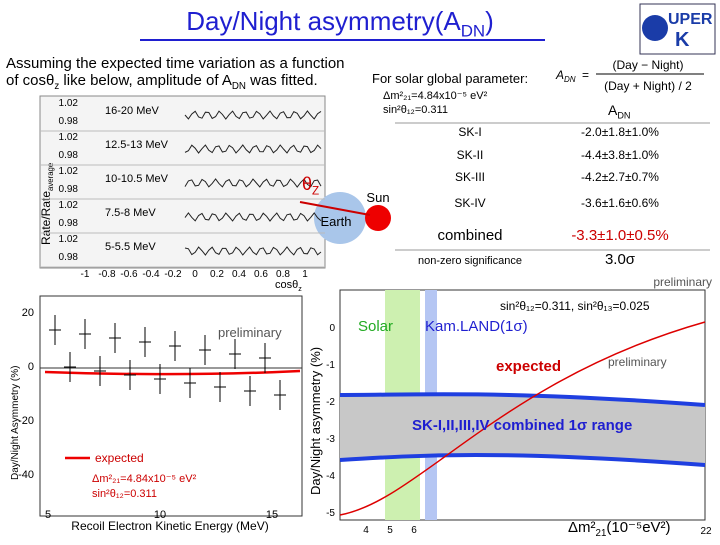 The width and height of the screenshot is (720, 545). I want to click on expected-label: expected, so click(528, 366).